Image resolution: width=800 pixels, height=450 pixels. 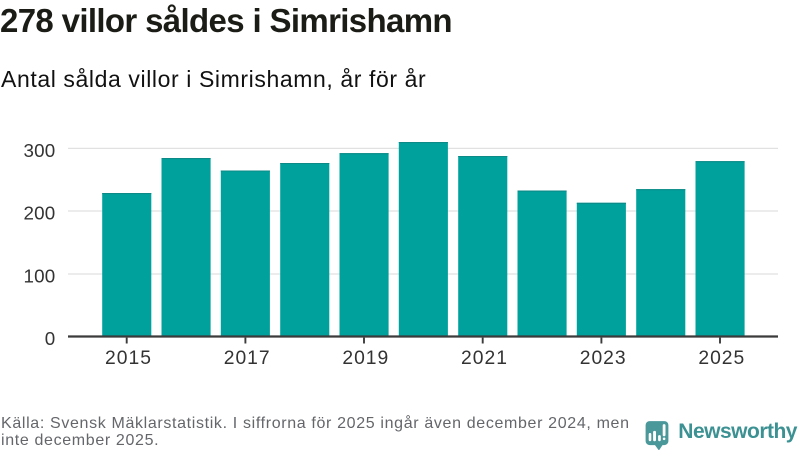 What do you see at coordinates (128, 358) in the screenshot?
I see `svg-text: 2015` at bounding box center [128, 358].